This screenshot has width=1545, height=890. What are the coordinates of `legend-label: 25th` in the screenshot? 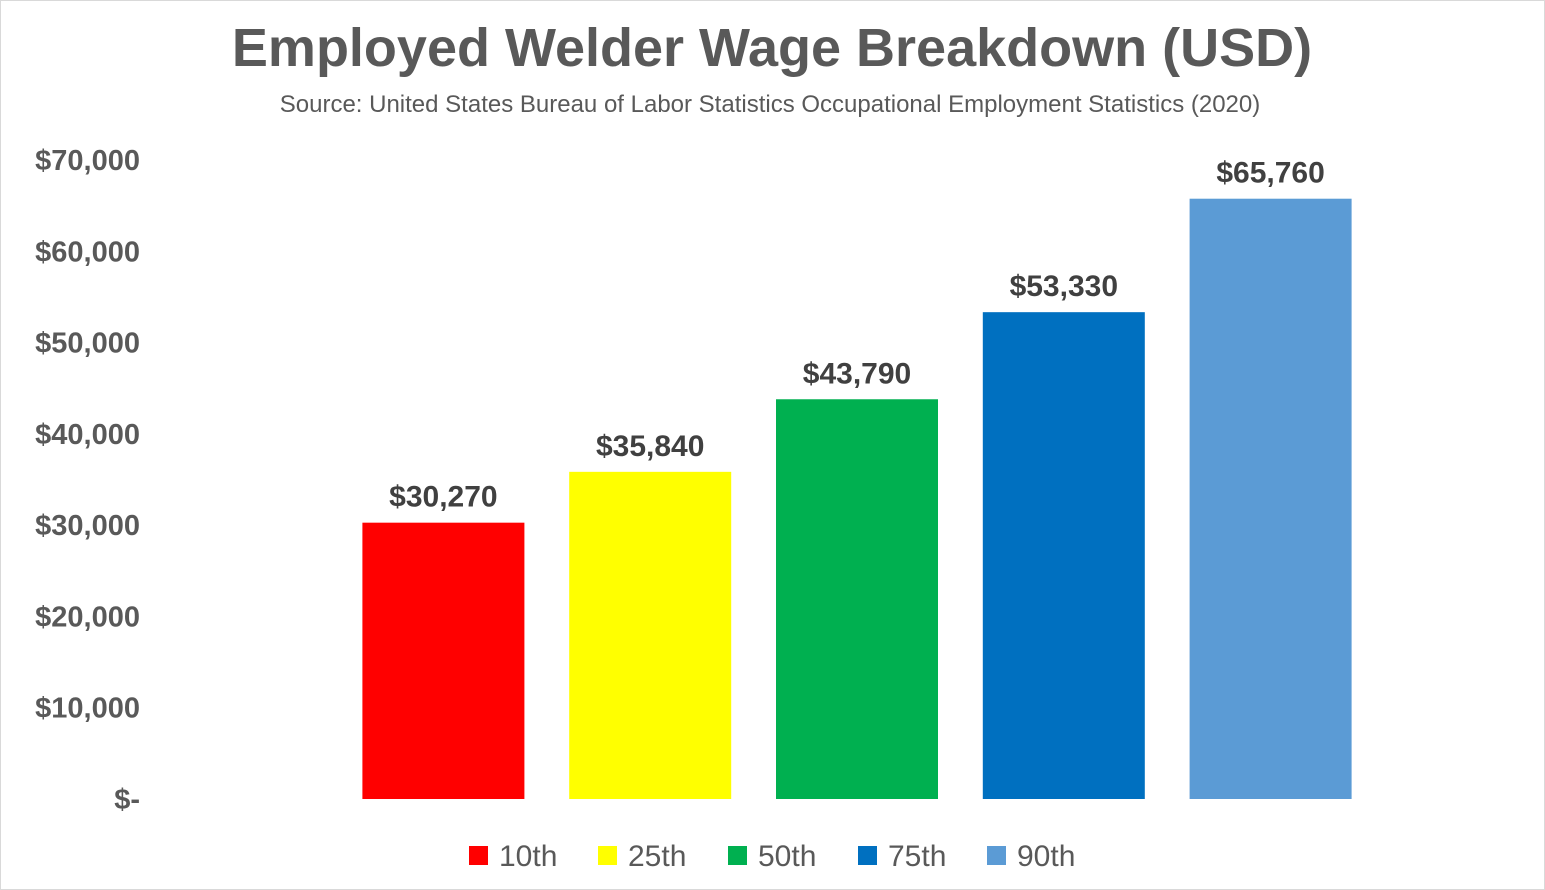 It's located at (657, 856).